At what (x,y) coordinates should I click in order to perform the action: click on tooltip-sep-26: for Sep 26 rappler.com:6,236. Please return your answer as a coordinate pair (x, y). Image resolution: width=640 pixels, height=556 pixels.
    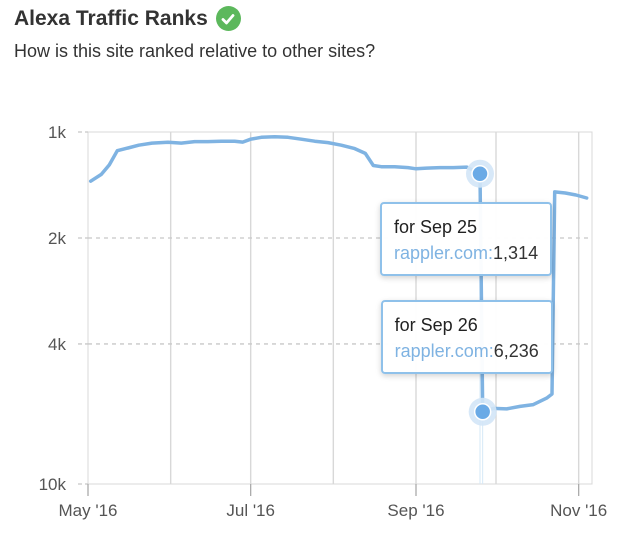
    Looking at the image, I should click on (466, 336).